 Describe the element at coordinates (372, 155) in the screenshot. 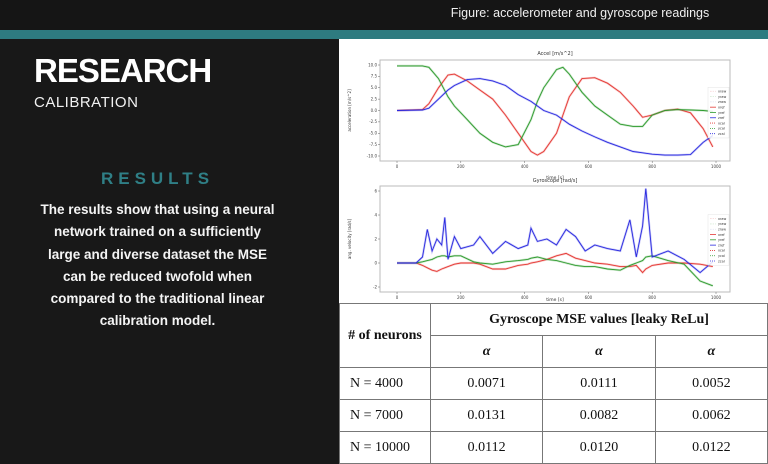

I see `svg-text: -10.0` at that location.